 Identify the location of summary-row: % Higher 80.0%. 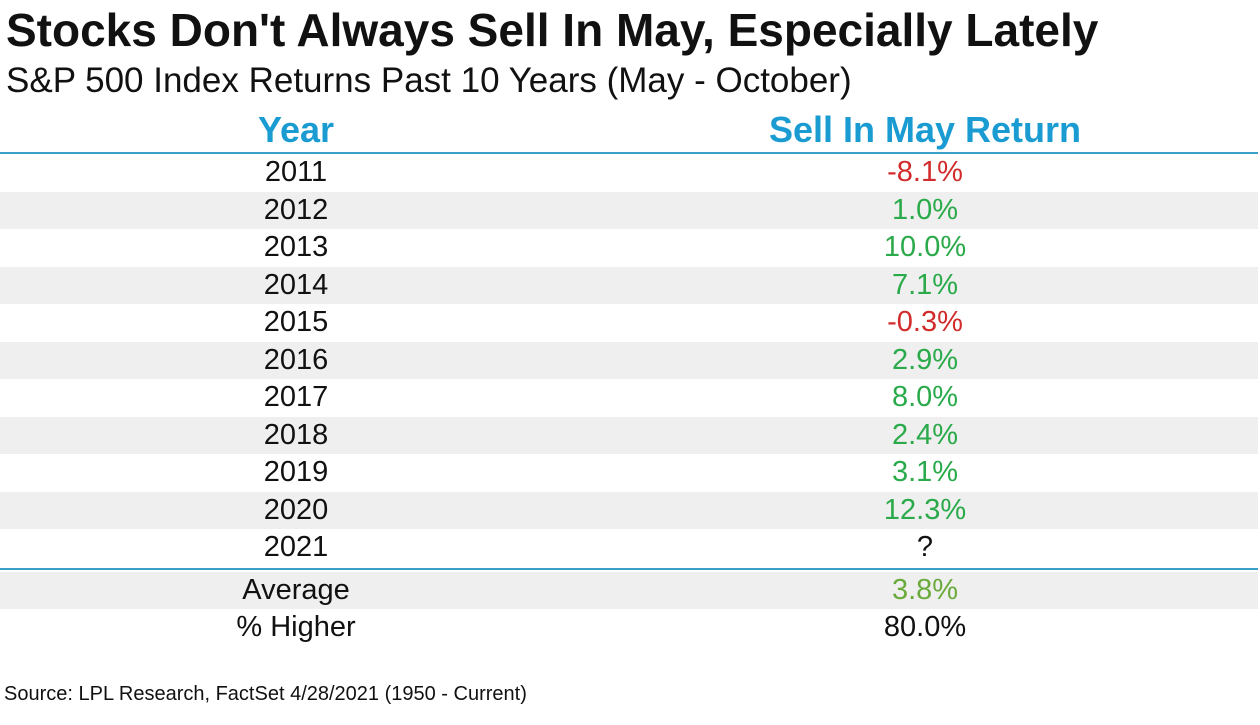
(629, 628).